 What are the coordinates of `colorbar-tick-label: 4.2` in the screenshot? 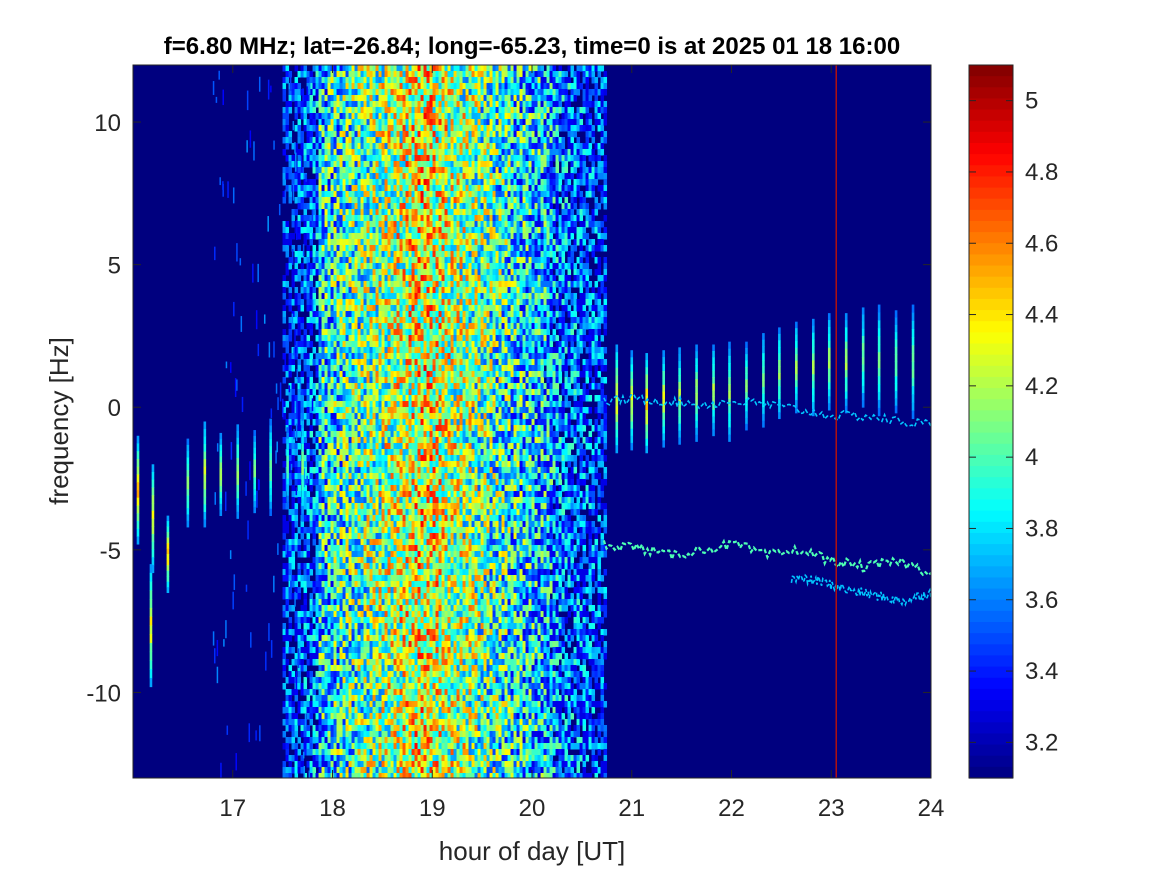 It's located at (1041, 386).